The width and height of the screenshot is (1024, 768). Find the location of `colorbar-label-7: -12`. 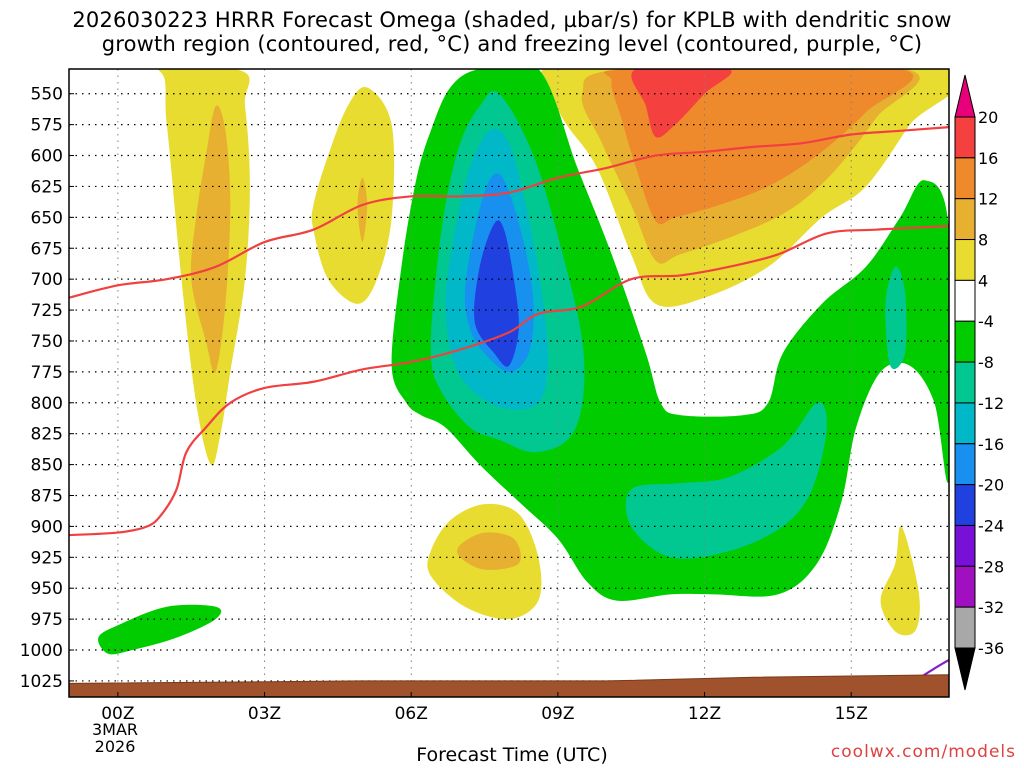

colorbar-label-7: -12 is located at coordinates (991, 403).